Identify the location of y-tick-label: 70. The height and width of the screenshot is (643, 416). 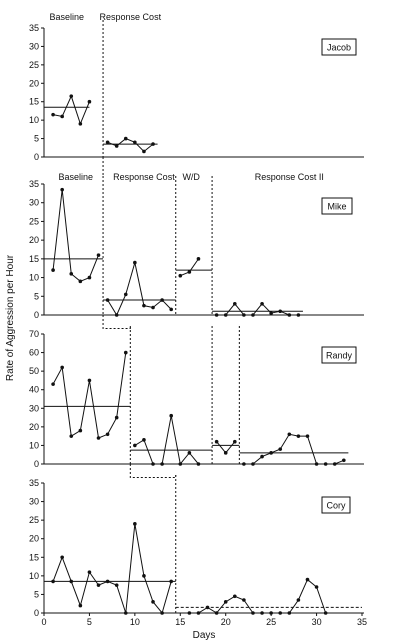
(34, 334).